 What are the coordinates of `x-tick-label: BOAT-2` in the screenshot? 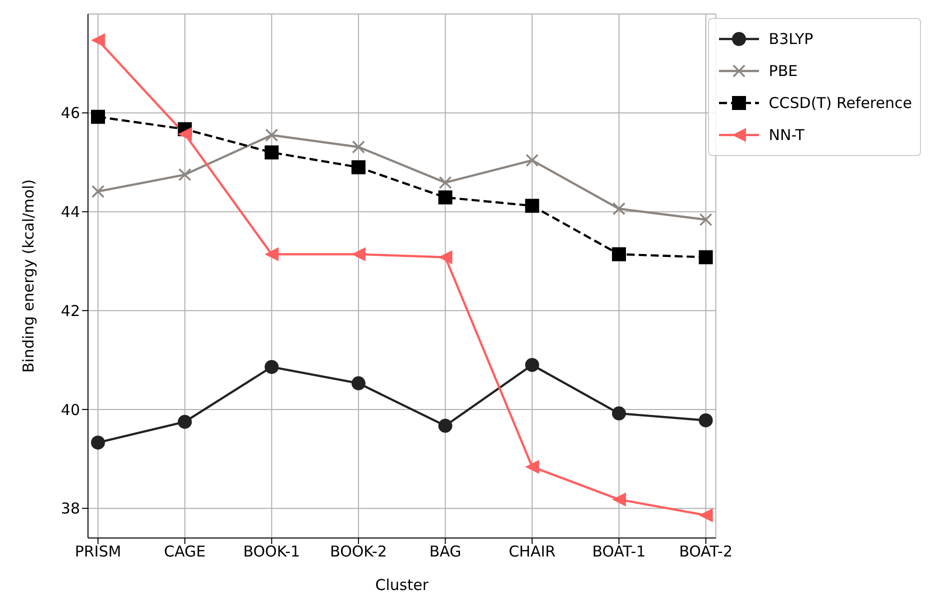 It's located at (706, 551).